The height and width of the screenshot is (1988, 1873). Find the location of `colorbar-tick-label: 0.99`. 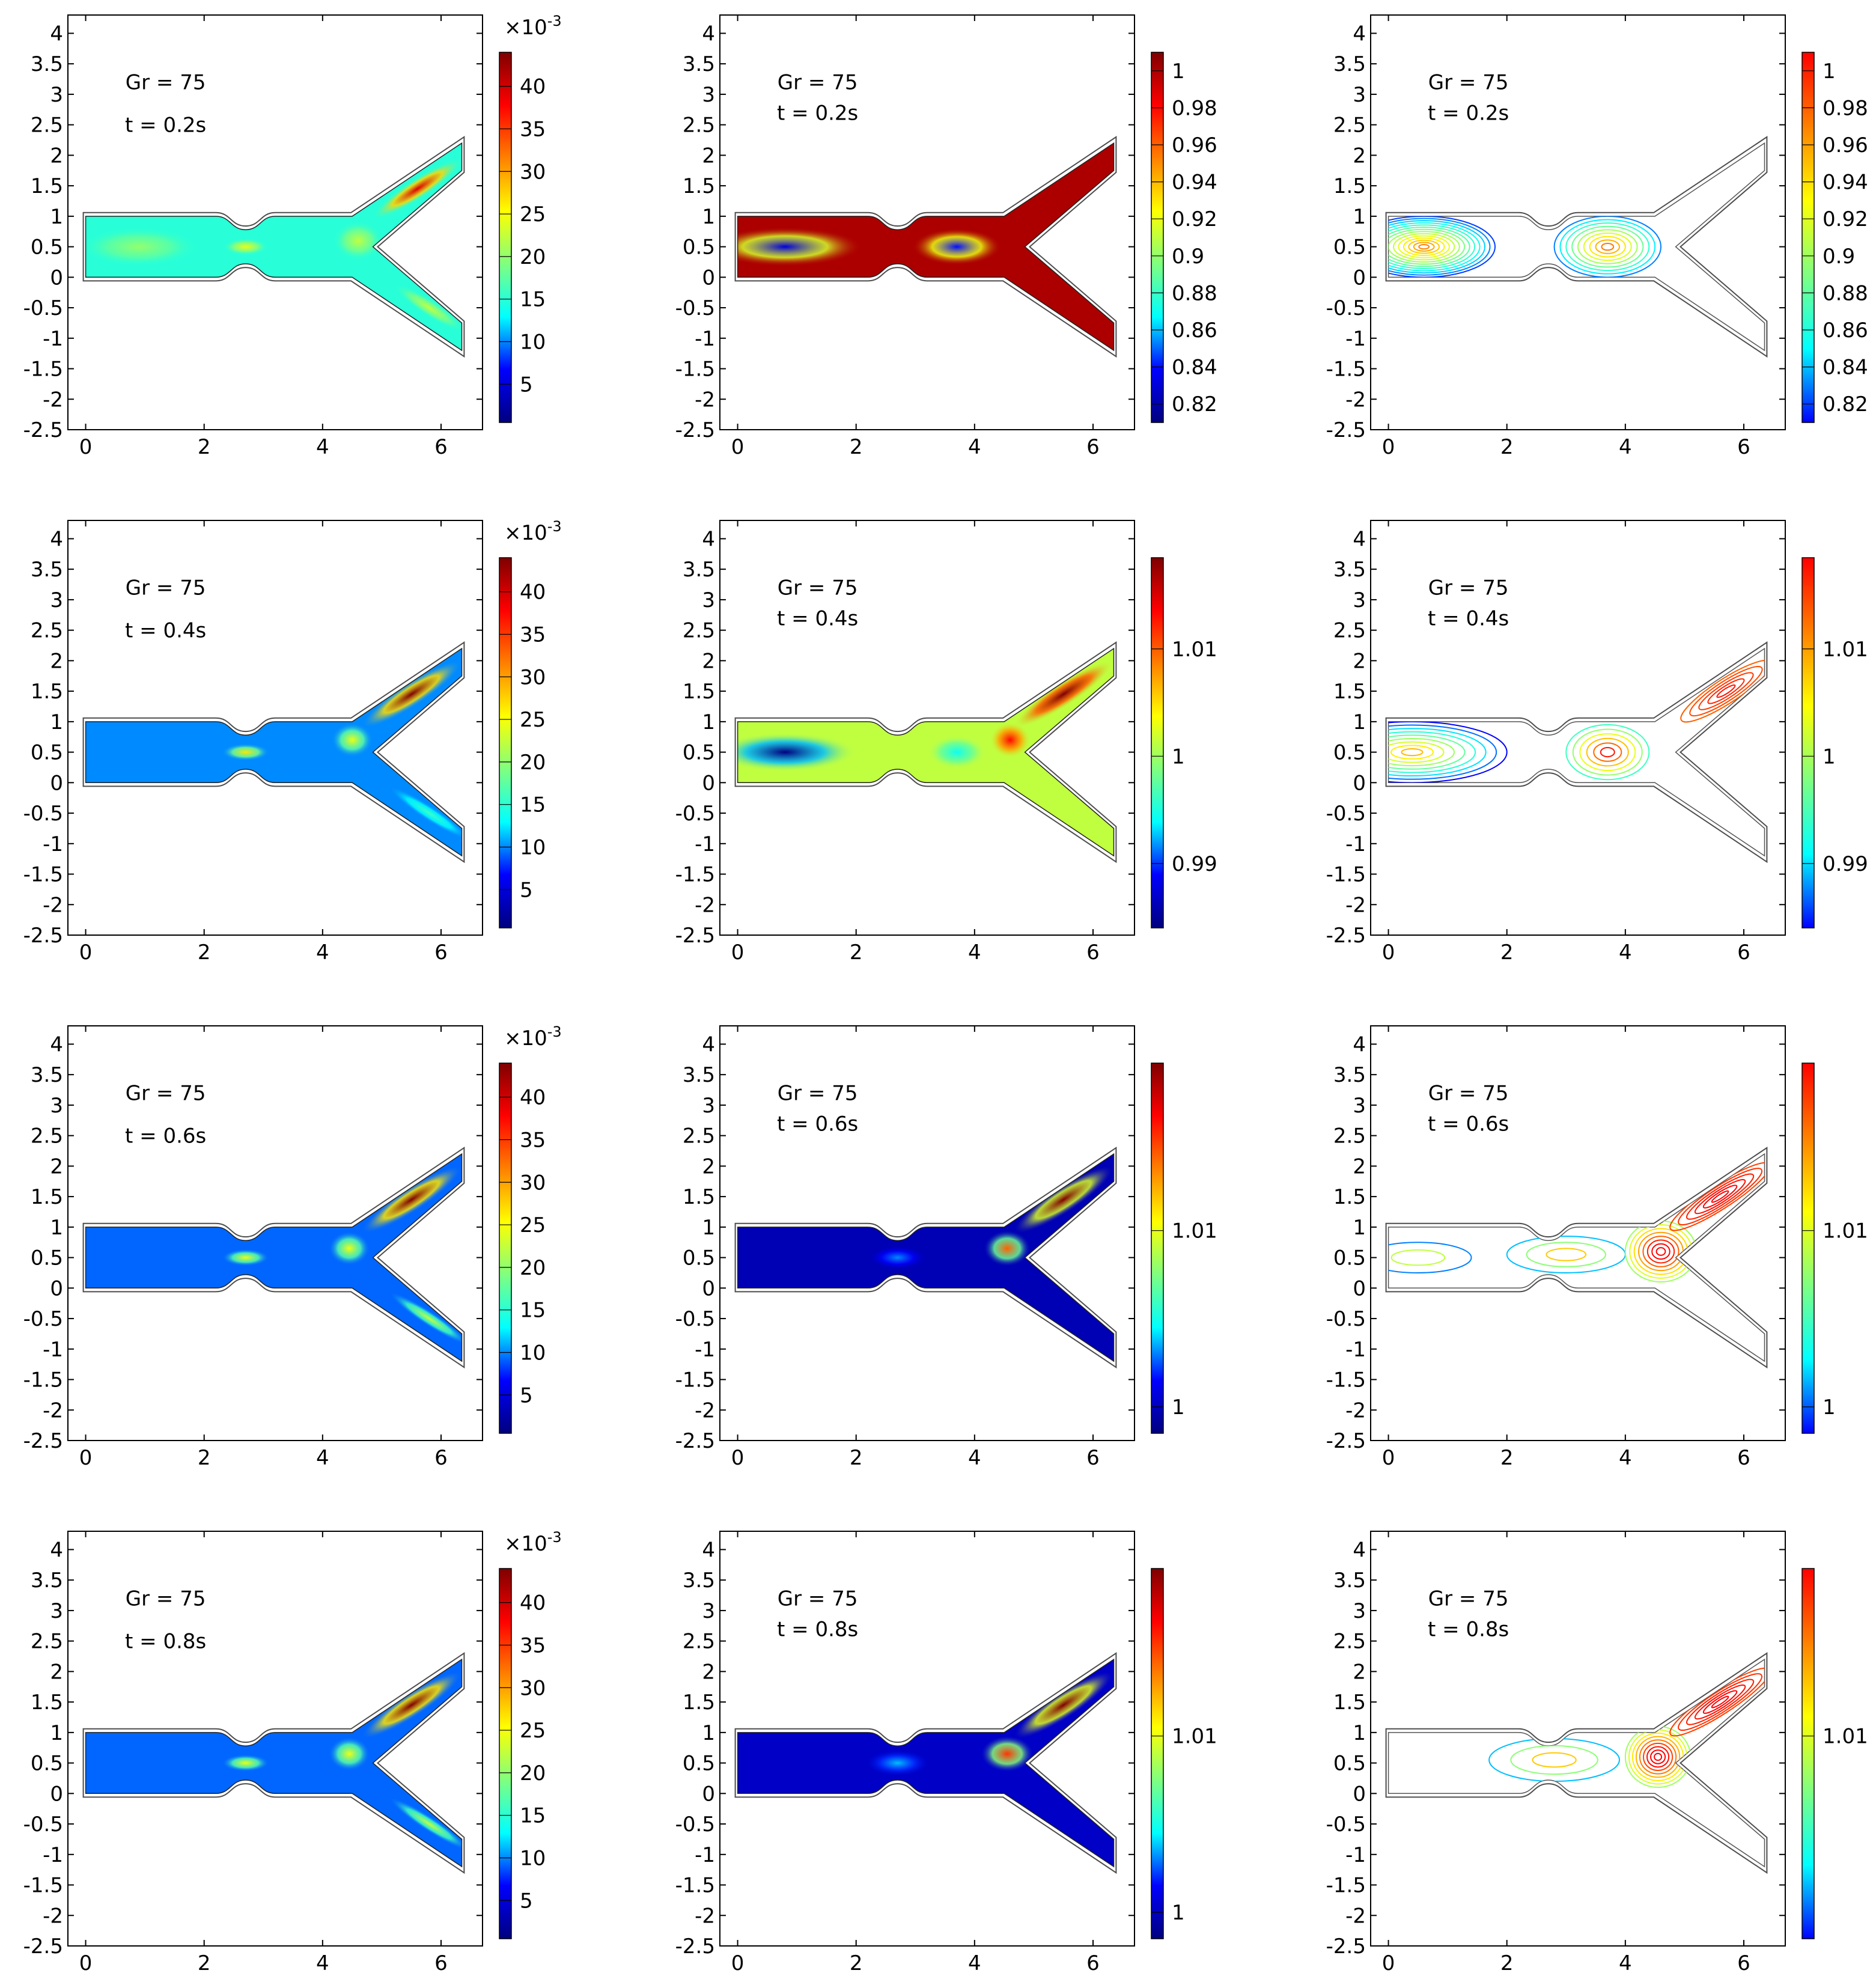

colorbar-tick-label: 0.99 is located at coordinates (1845, 864).